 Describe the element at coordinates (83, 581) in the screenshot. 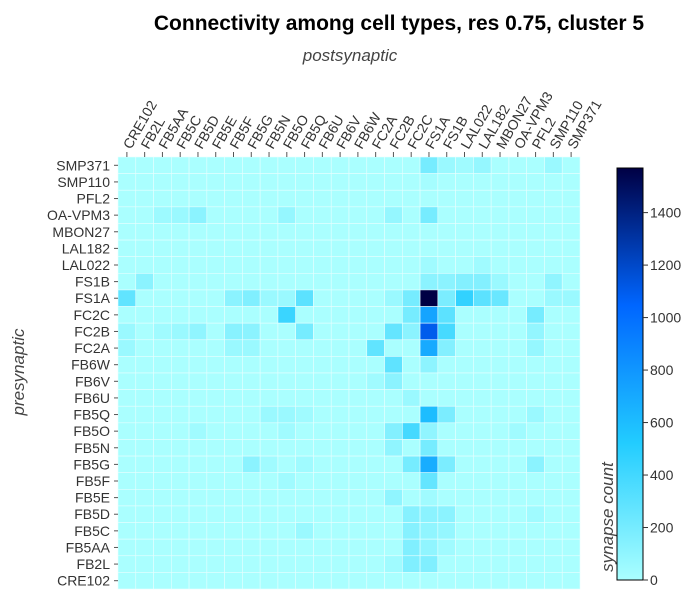

I see `y-tick-label: CRE102` at that location.